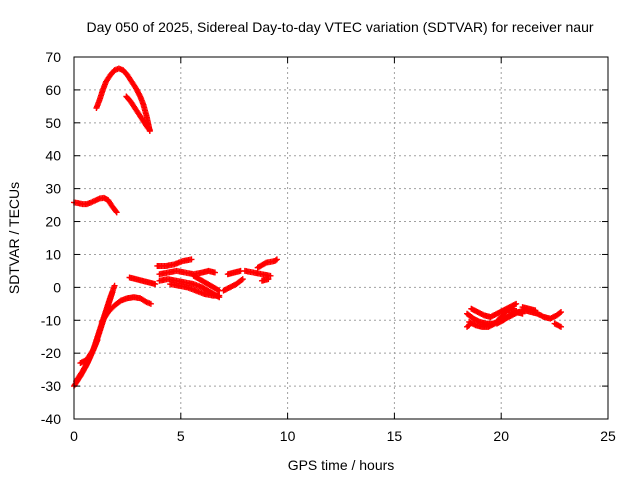  I want to click on y-tick-label: -30, so click(51, 386).